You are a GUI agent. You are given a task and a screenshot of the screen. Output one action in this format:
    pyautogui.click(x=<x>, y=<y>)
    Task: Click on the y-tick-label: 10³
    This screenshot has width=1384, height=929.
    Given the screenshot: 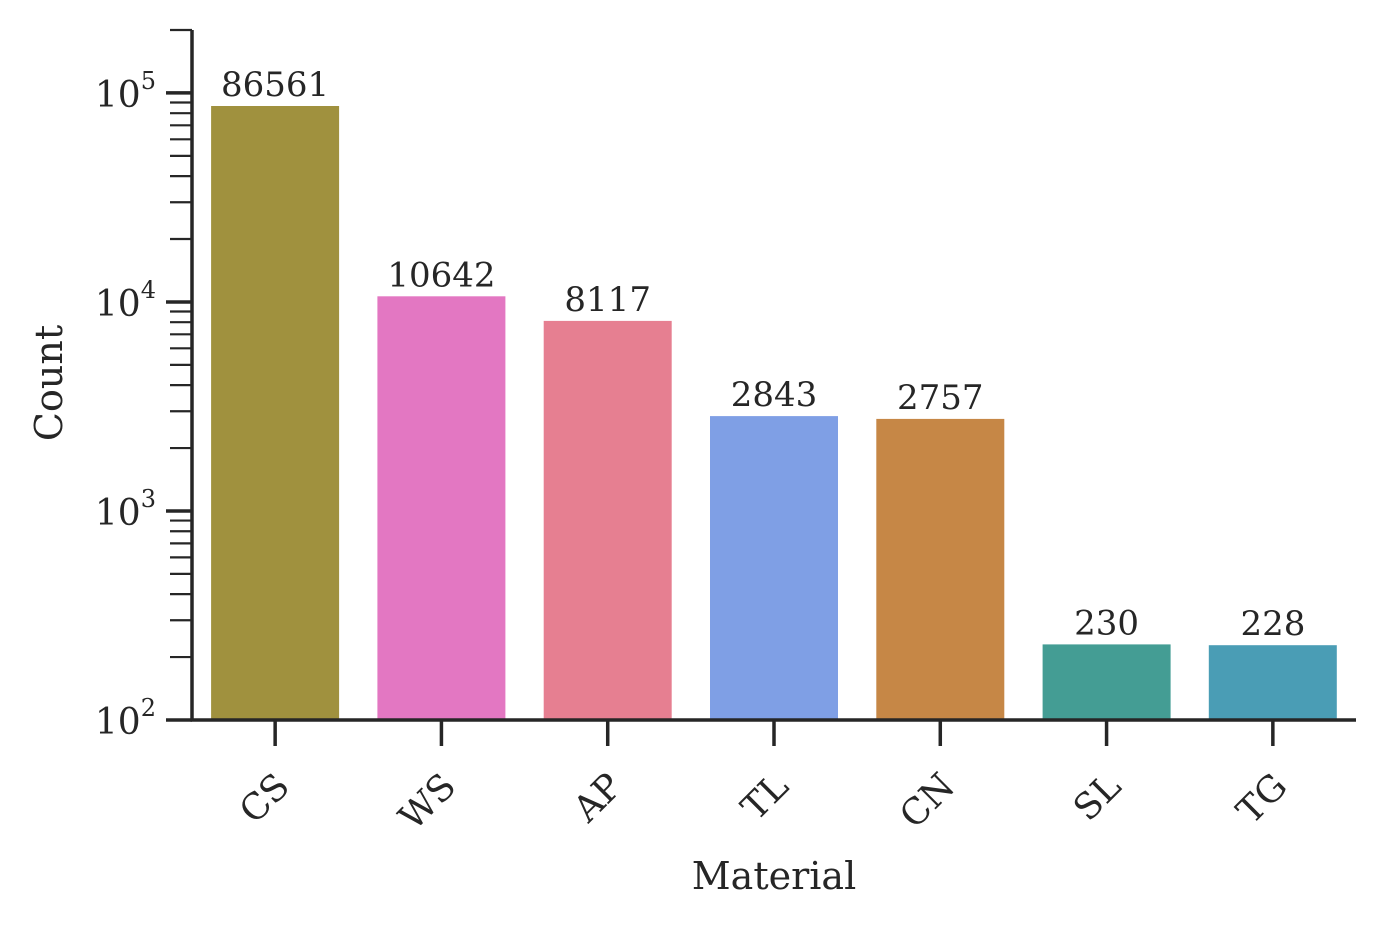 What is the action you would take?
    pyautogui.click(x=125, y=509)
    